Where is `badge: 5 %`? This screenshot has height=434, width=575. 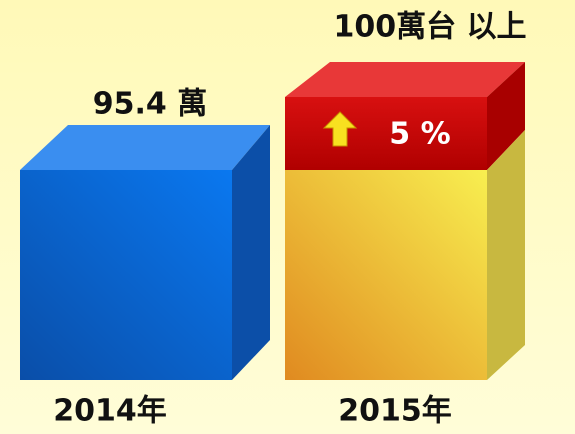 badge: 5 % is located at coordinates (419, 134).